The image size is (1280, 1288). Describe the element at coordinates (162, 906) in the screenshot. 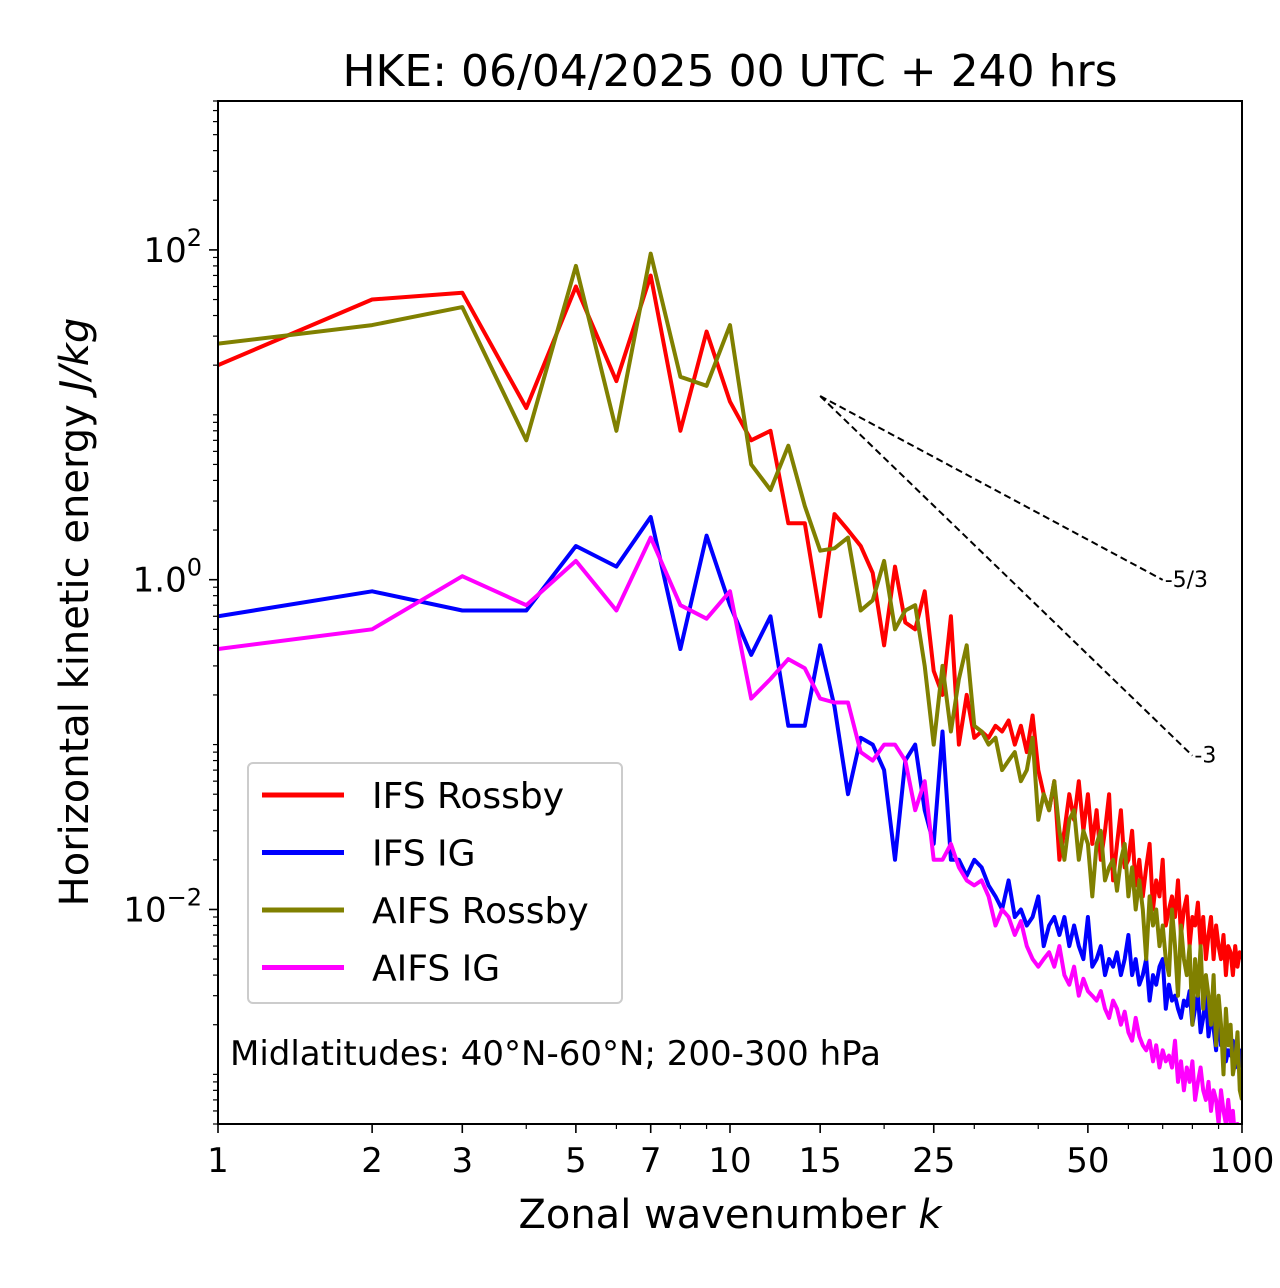

I see `y-tick-label-2: 10⁻²` at that location.